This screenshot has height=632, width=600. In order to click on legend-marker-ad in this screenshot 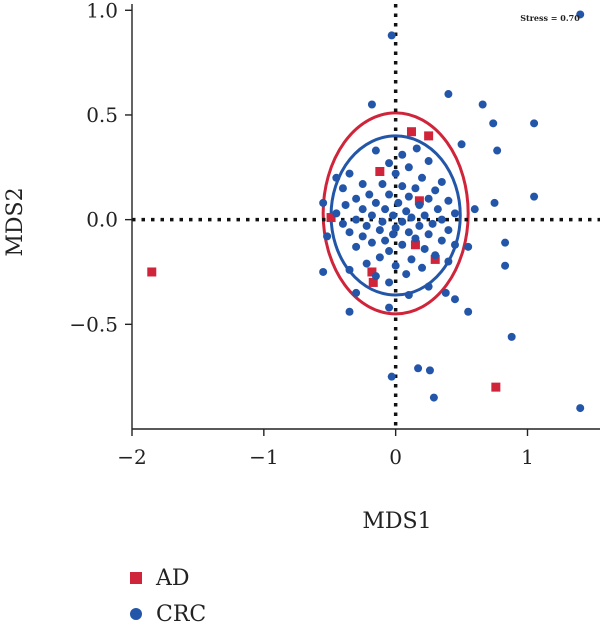, I will do `click(136, 578)`.